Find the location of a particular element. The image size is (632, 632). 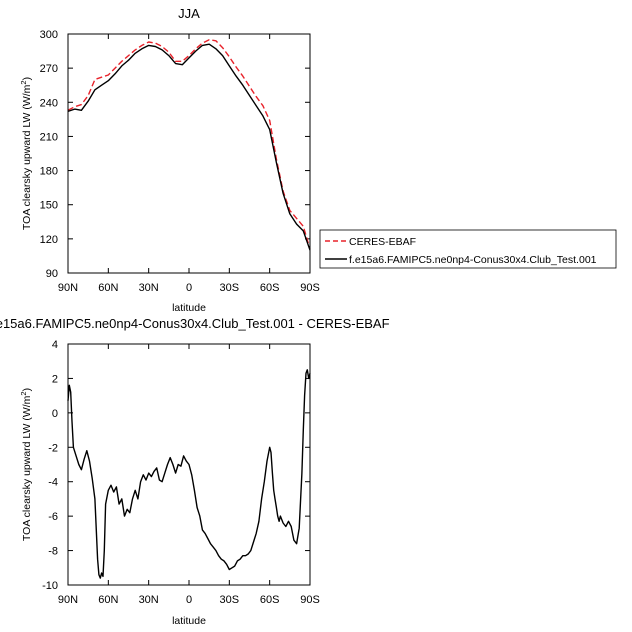

bottom-series-lines is located at coordinates (189, 474).